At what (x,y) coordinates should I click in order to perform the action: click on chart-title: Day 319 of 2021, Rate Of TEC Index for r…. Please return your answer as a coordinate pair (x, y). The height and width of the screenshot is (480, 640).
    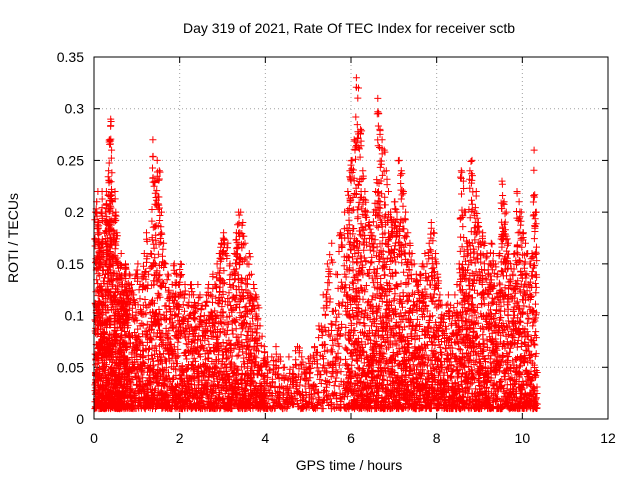
    Looking at the image, I should click on (349, 28).